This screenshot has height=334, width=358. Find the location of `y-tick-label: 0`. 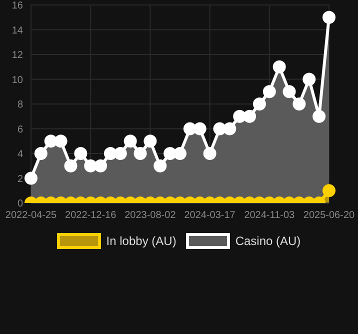

y-tick-label: 0 is located at coordinates (20, 204).